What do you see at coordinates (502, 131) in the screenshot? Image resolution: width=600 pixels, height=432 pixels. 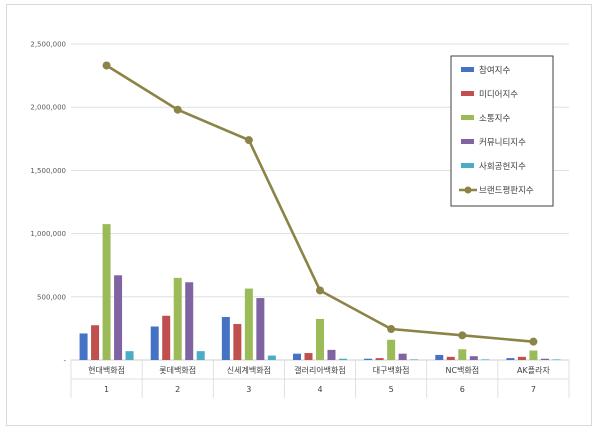 I see `legend-box` at bounding box center [502, 131].